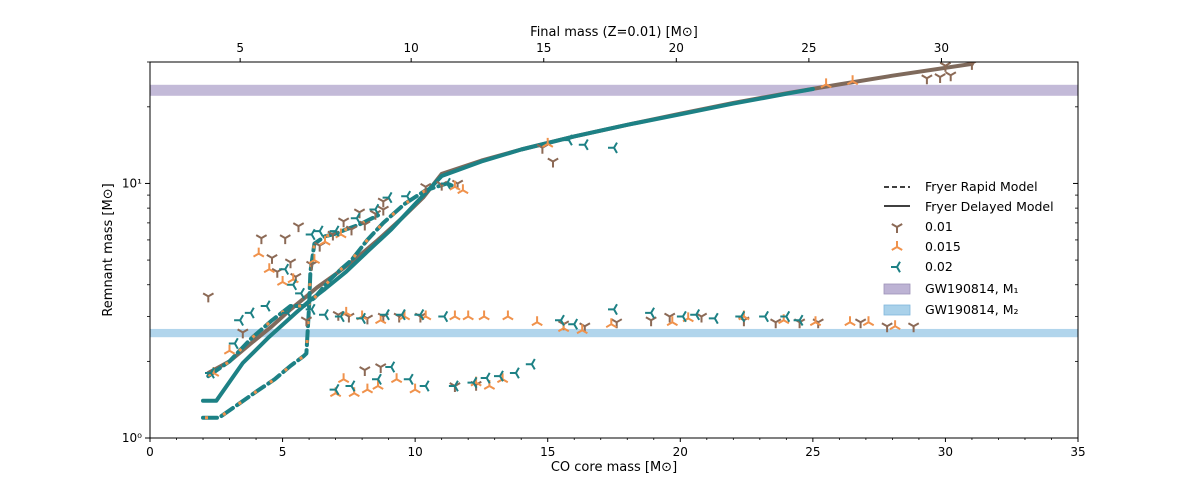 The image size is (1200, 500). What do you see at coordinates (897, 289) in the screenshot?
I see `legend-band-m1-swatch` at bounding box center [897, 289].